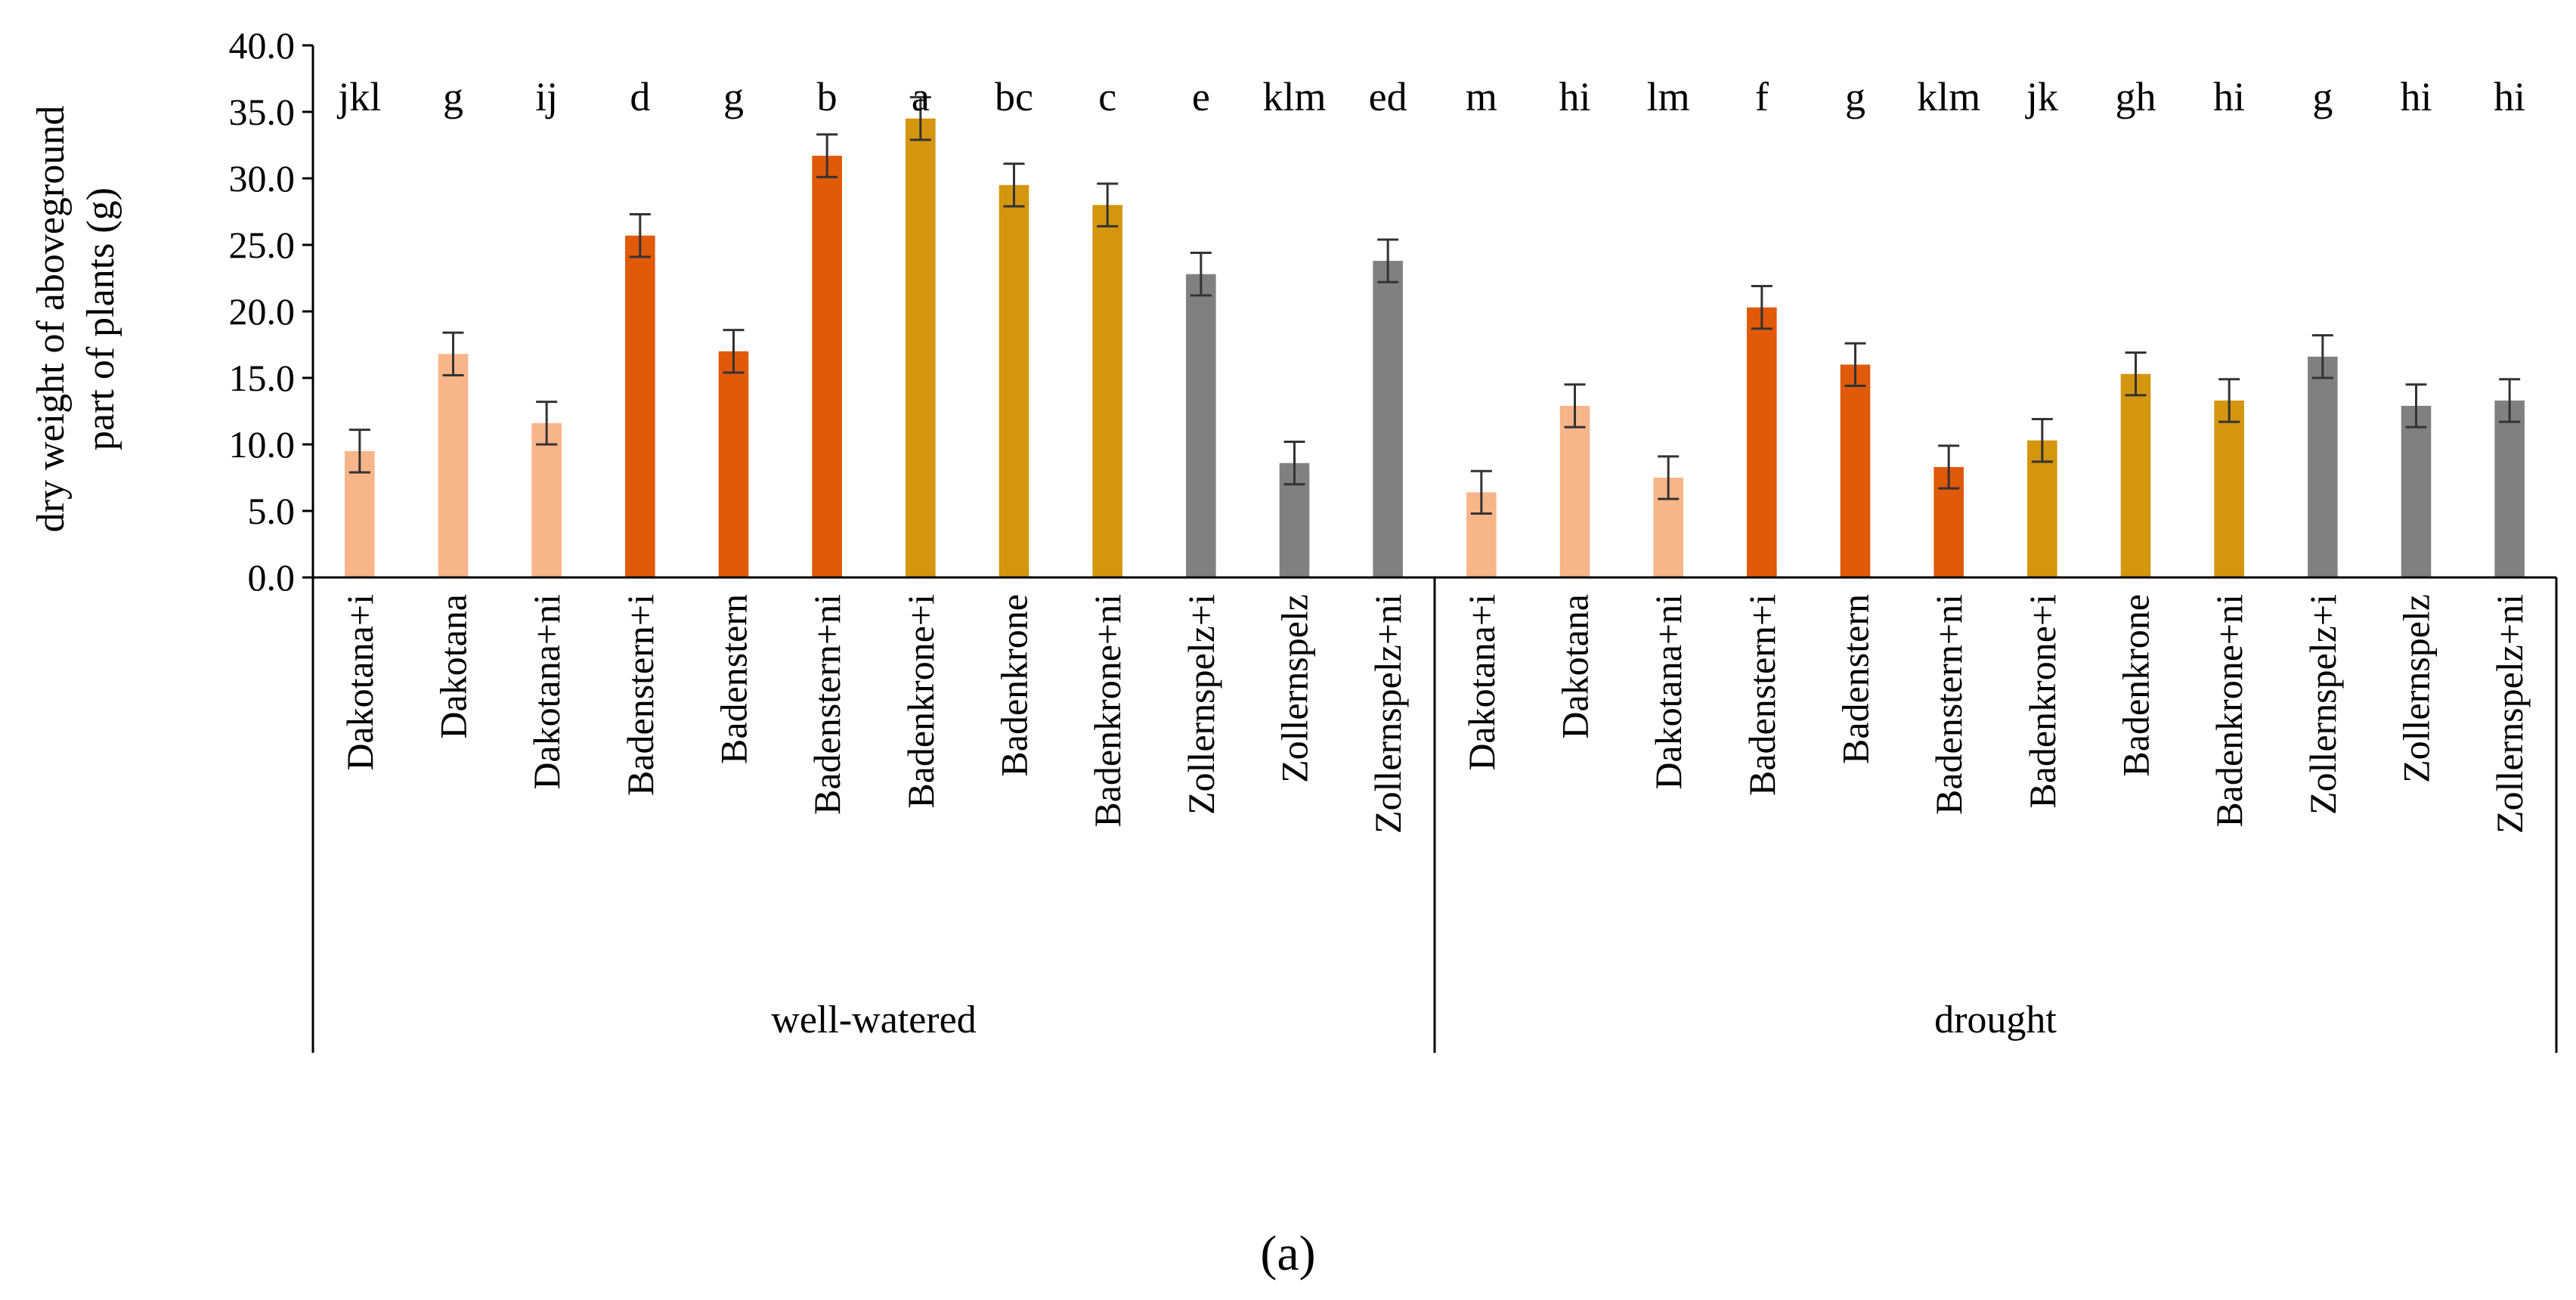 The image size is (2576, 1300). I want to click on y-axis-label-line-2: part of plants (g), so click(100, 318).